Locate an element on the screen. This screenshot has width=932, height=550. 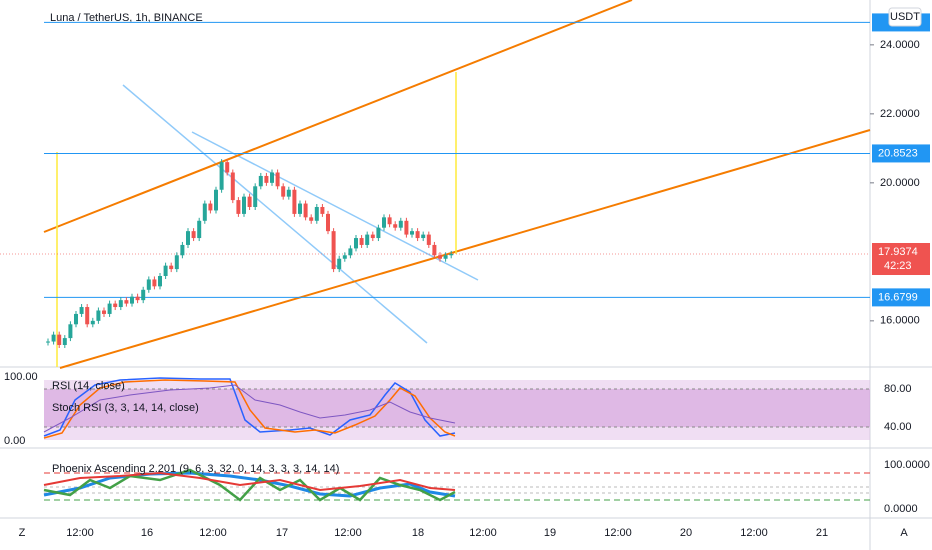
y-tick-label: 16.0000 is located at coordinates (900, 321).